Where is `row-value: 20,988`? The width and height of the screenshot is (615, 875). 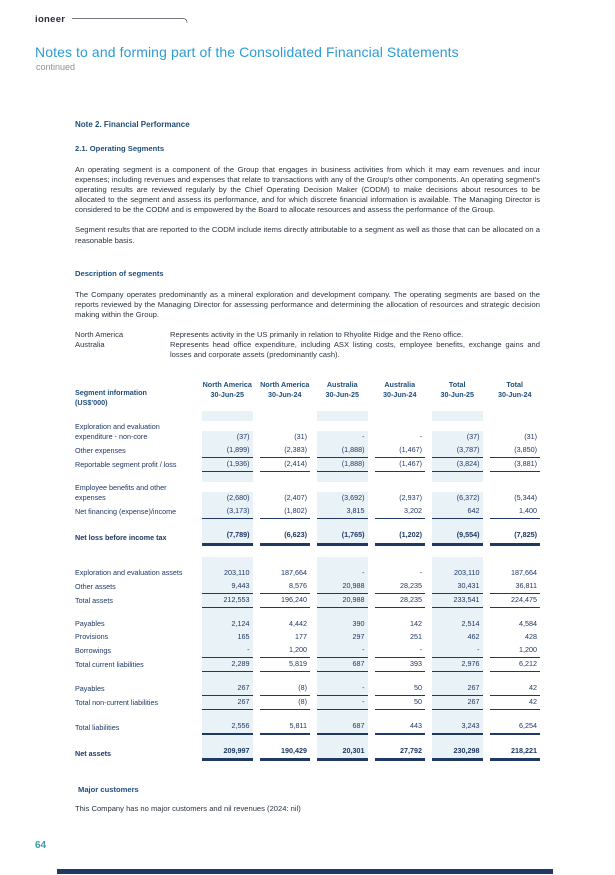 row-value: 20,988 is located at coordinates (342, 586).